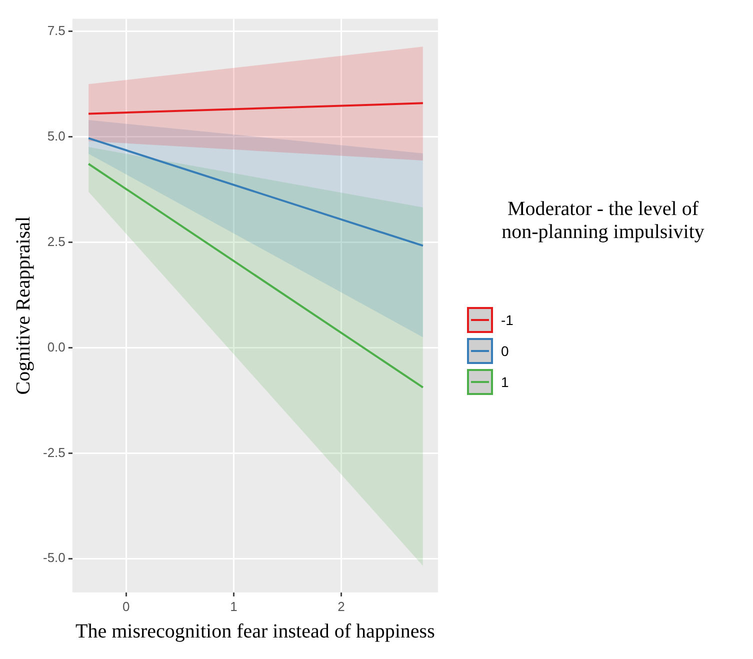 The width and height of the screenshot is (753, 659). What do you see at coordinates (56, 30) in the screenshot?
I see `y-tick-label: 7.5` at bounding box center [56, 30].